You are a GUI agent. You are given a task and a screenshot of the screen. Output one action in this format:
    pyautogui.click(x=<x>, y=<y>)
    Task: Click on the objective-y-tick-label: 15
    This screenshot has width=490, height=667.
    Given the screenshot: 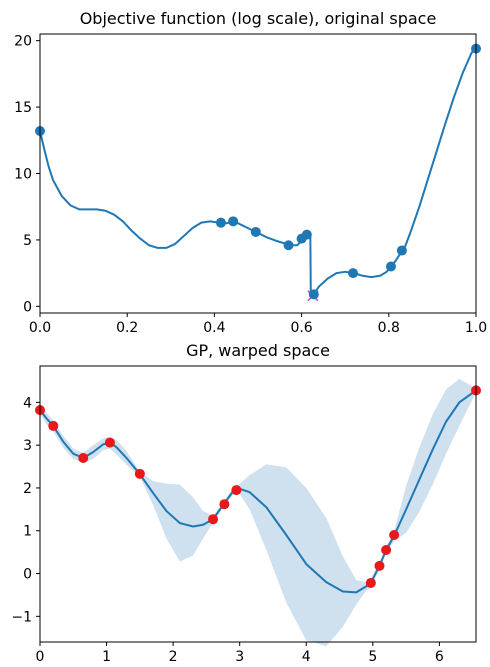 What is the action you would take?
    pyautogui.click(x=23, y=108)
    